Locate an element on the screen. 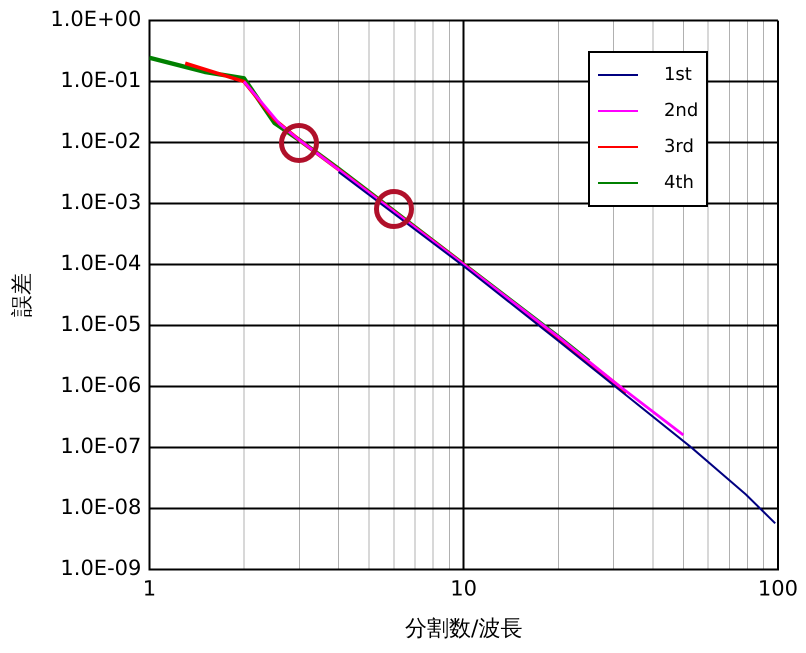  legend-label: 2nd is located at coordinates (681, 111).